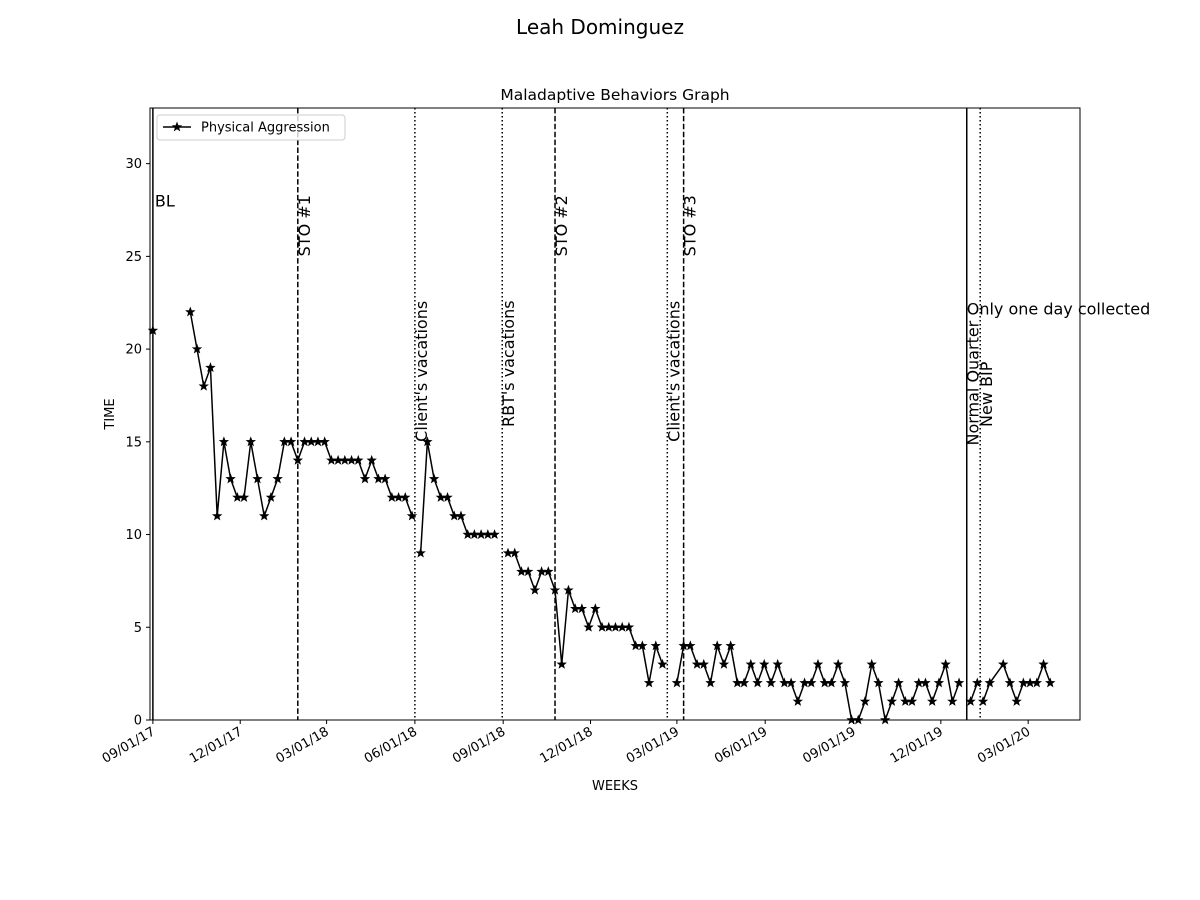 Image resolution: width=1200 pixels, height=900 pixels. What do you see at coordinates (986, 394) in the screenshot?
I see `phase-label: New BIP` at bounding box center [986, 394].